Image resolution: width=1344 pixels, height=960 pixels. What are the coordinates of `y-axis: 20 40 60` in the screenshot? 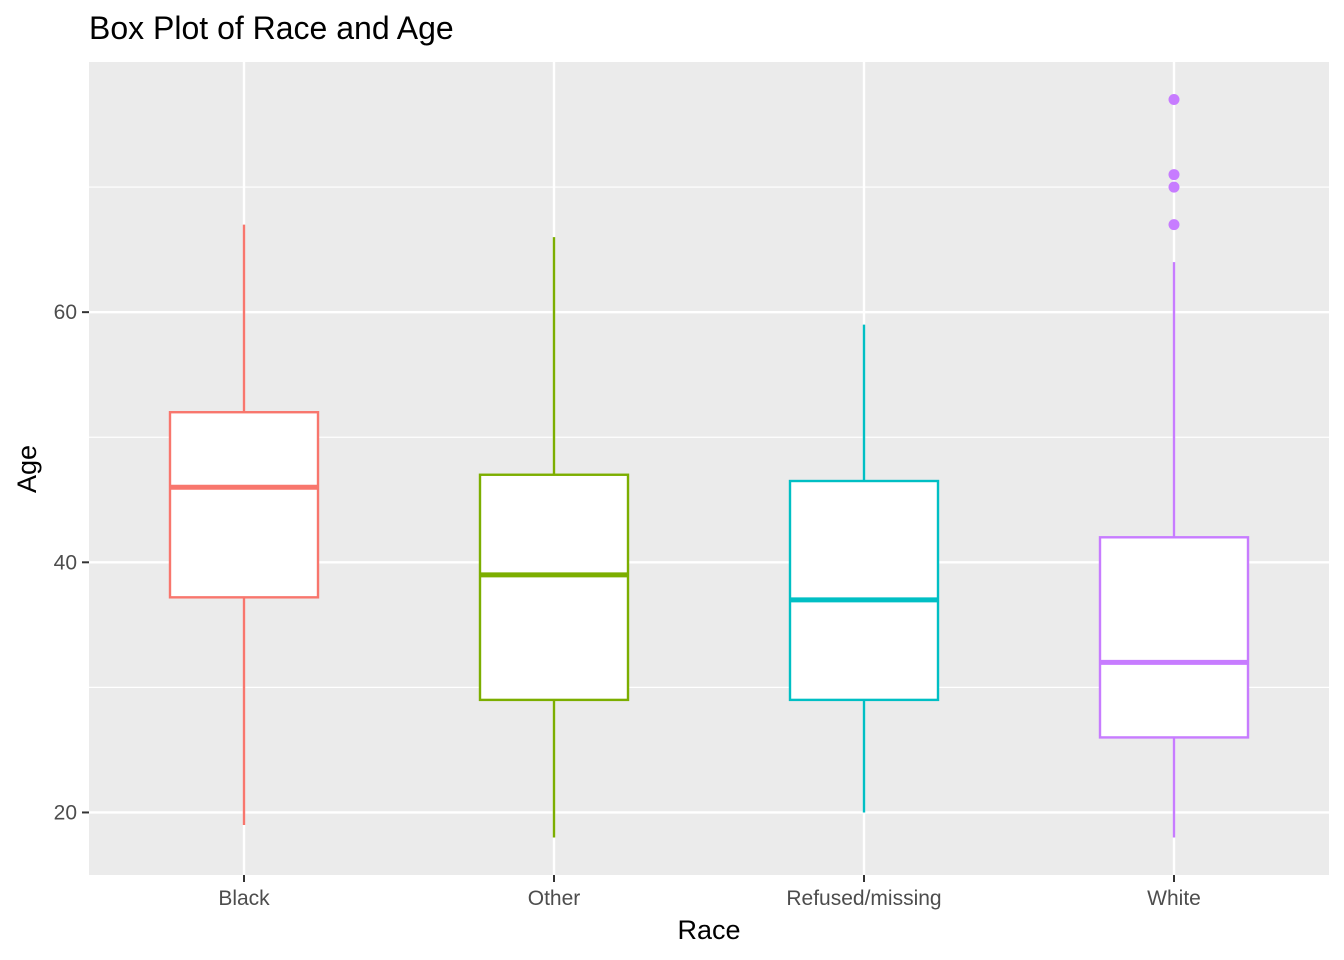 It's located at (71, 562).